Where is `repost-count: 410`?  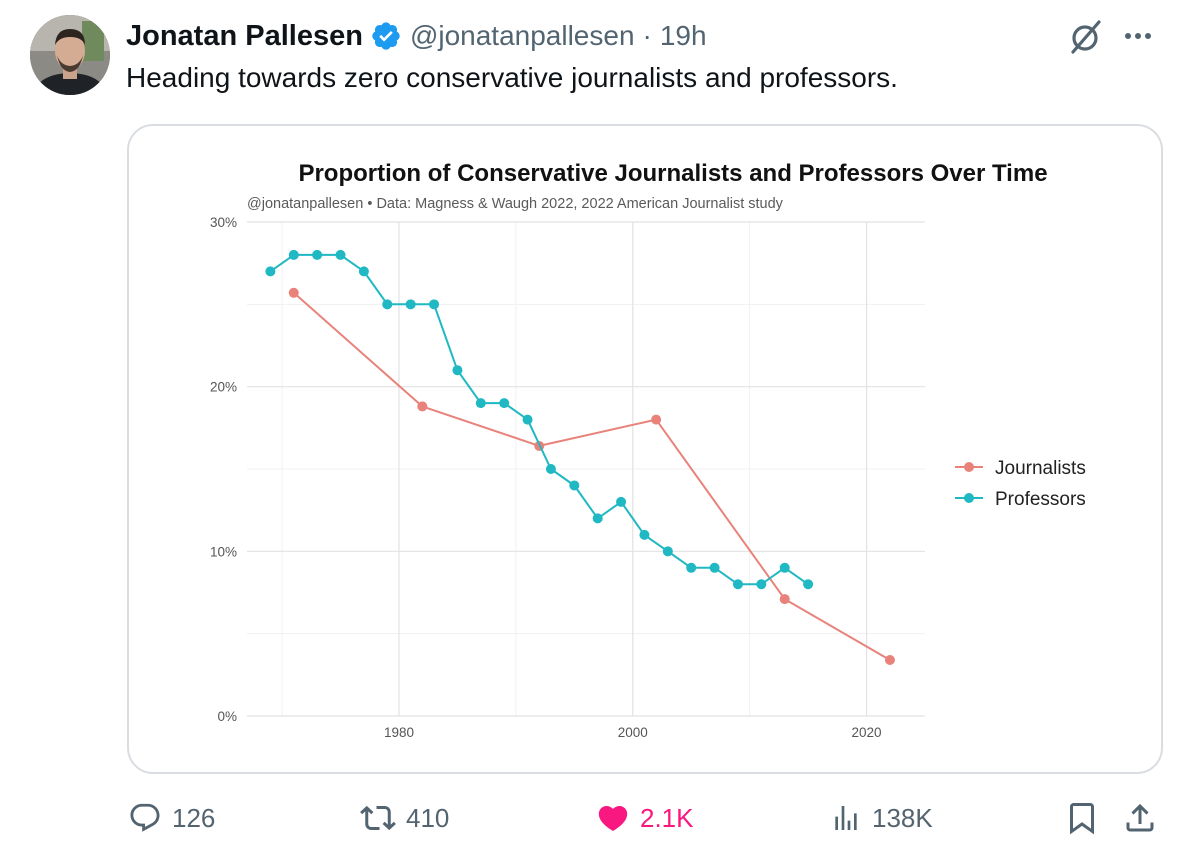
repost-count: 410 is located at coordinates (428, 817).